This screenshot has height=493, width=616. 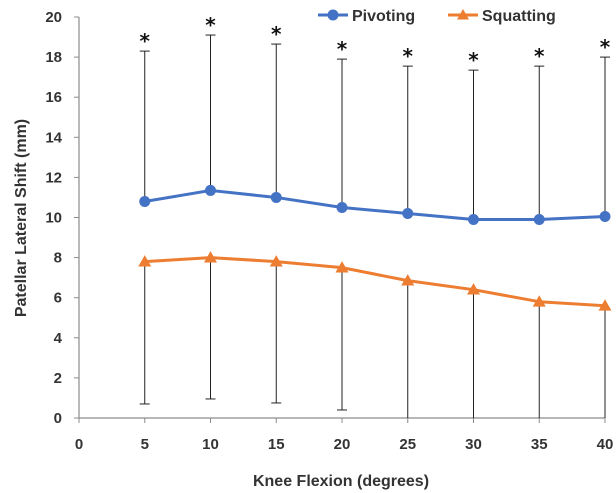 What do you see at coordinates (383, 16) in the screenshot?
I see `pivoting-legend-label: Pivoting` at bounding box center [383, 16].